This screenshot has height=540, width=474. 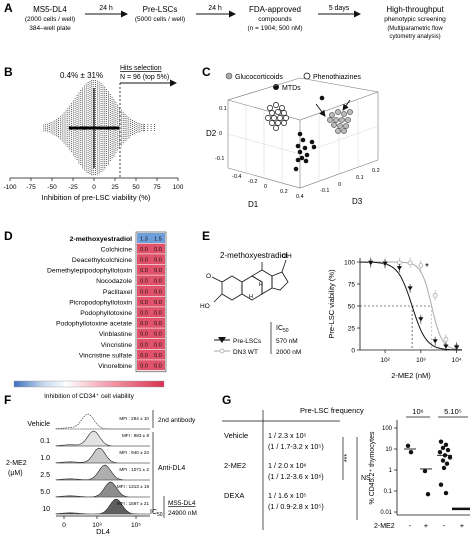 I want to click on f-mfi-label: MFI : 940 ± 24, so click(x=134, y=452).